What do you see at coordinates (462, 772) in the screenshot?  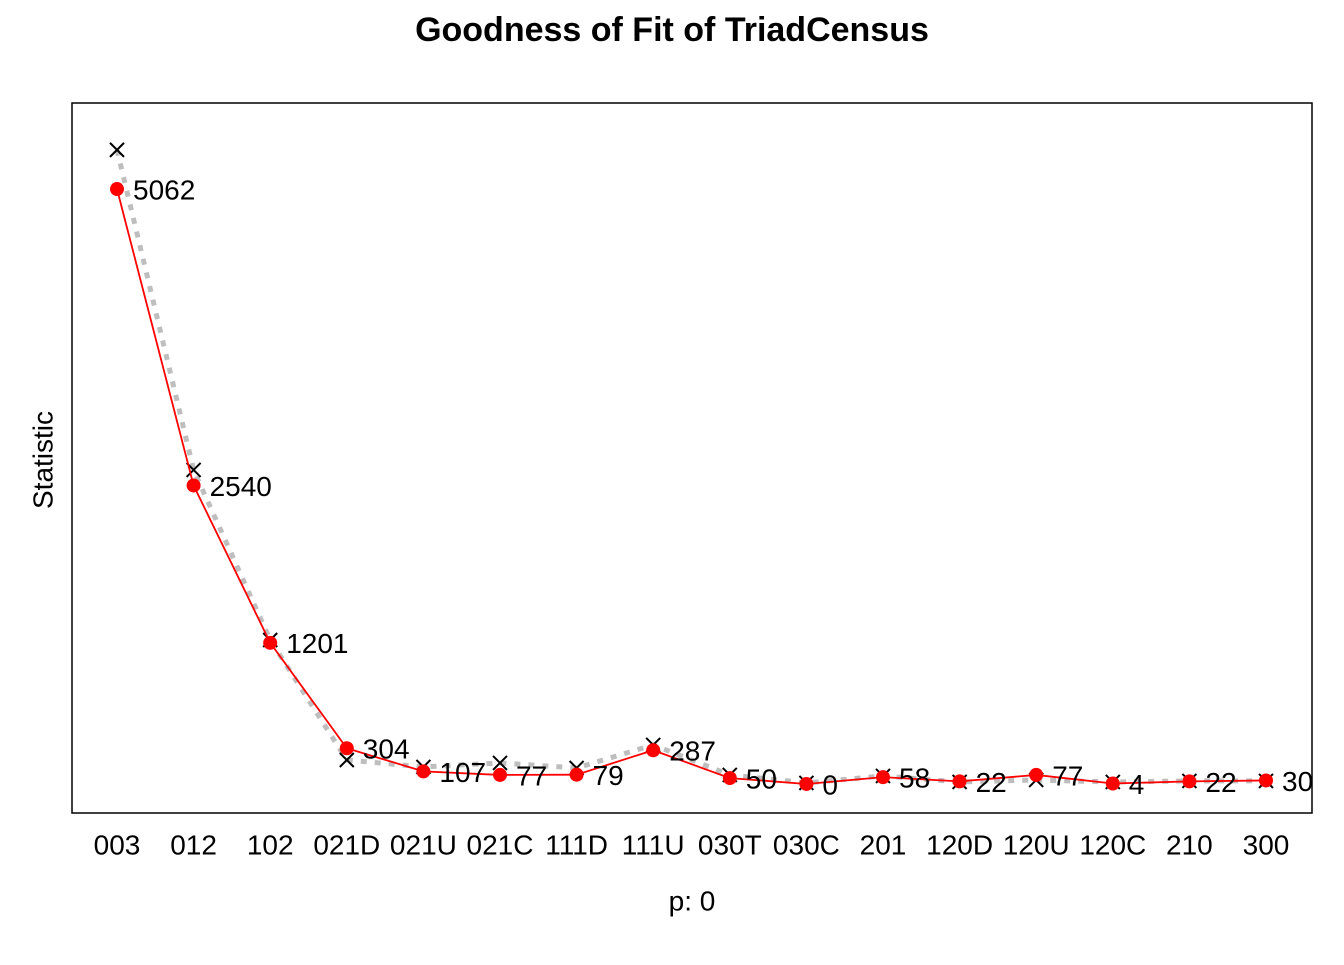 I see `data-label: 107` at bounding box center [462, 772].